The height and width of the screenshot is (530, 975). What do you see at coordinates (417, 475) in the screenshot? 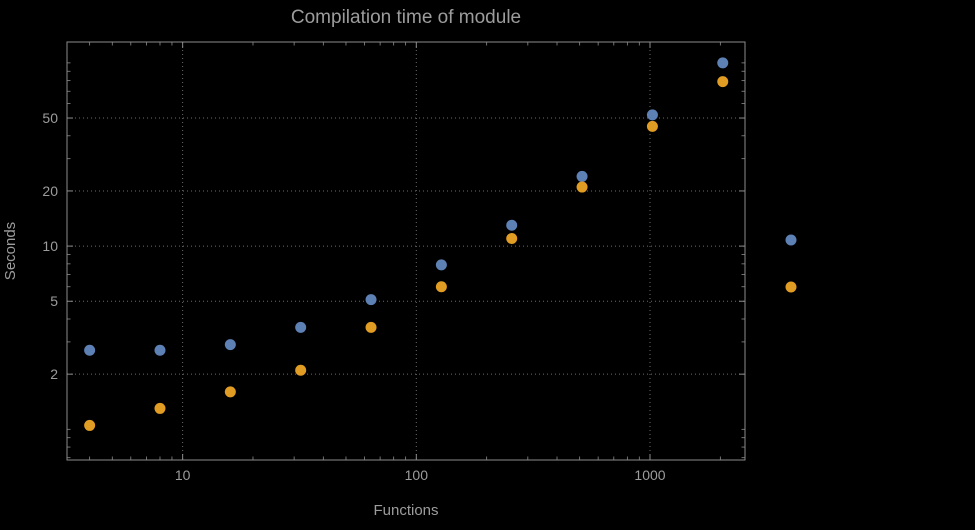
I see `x-tick-label: 100` at bounding box center [417, 475].